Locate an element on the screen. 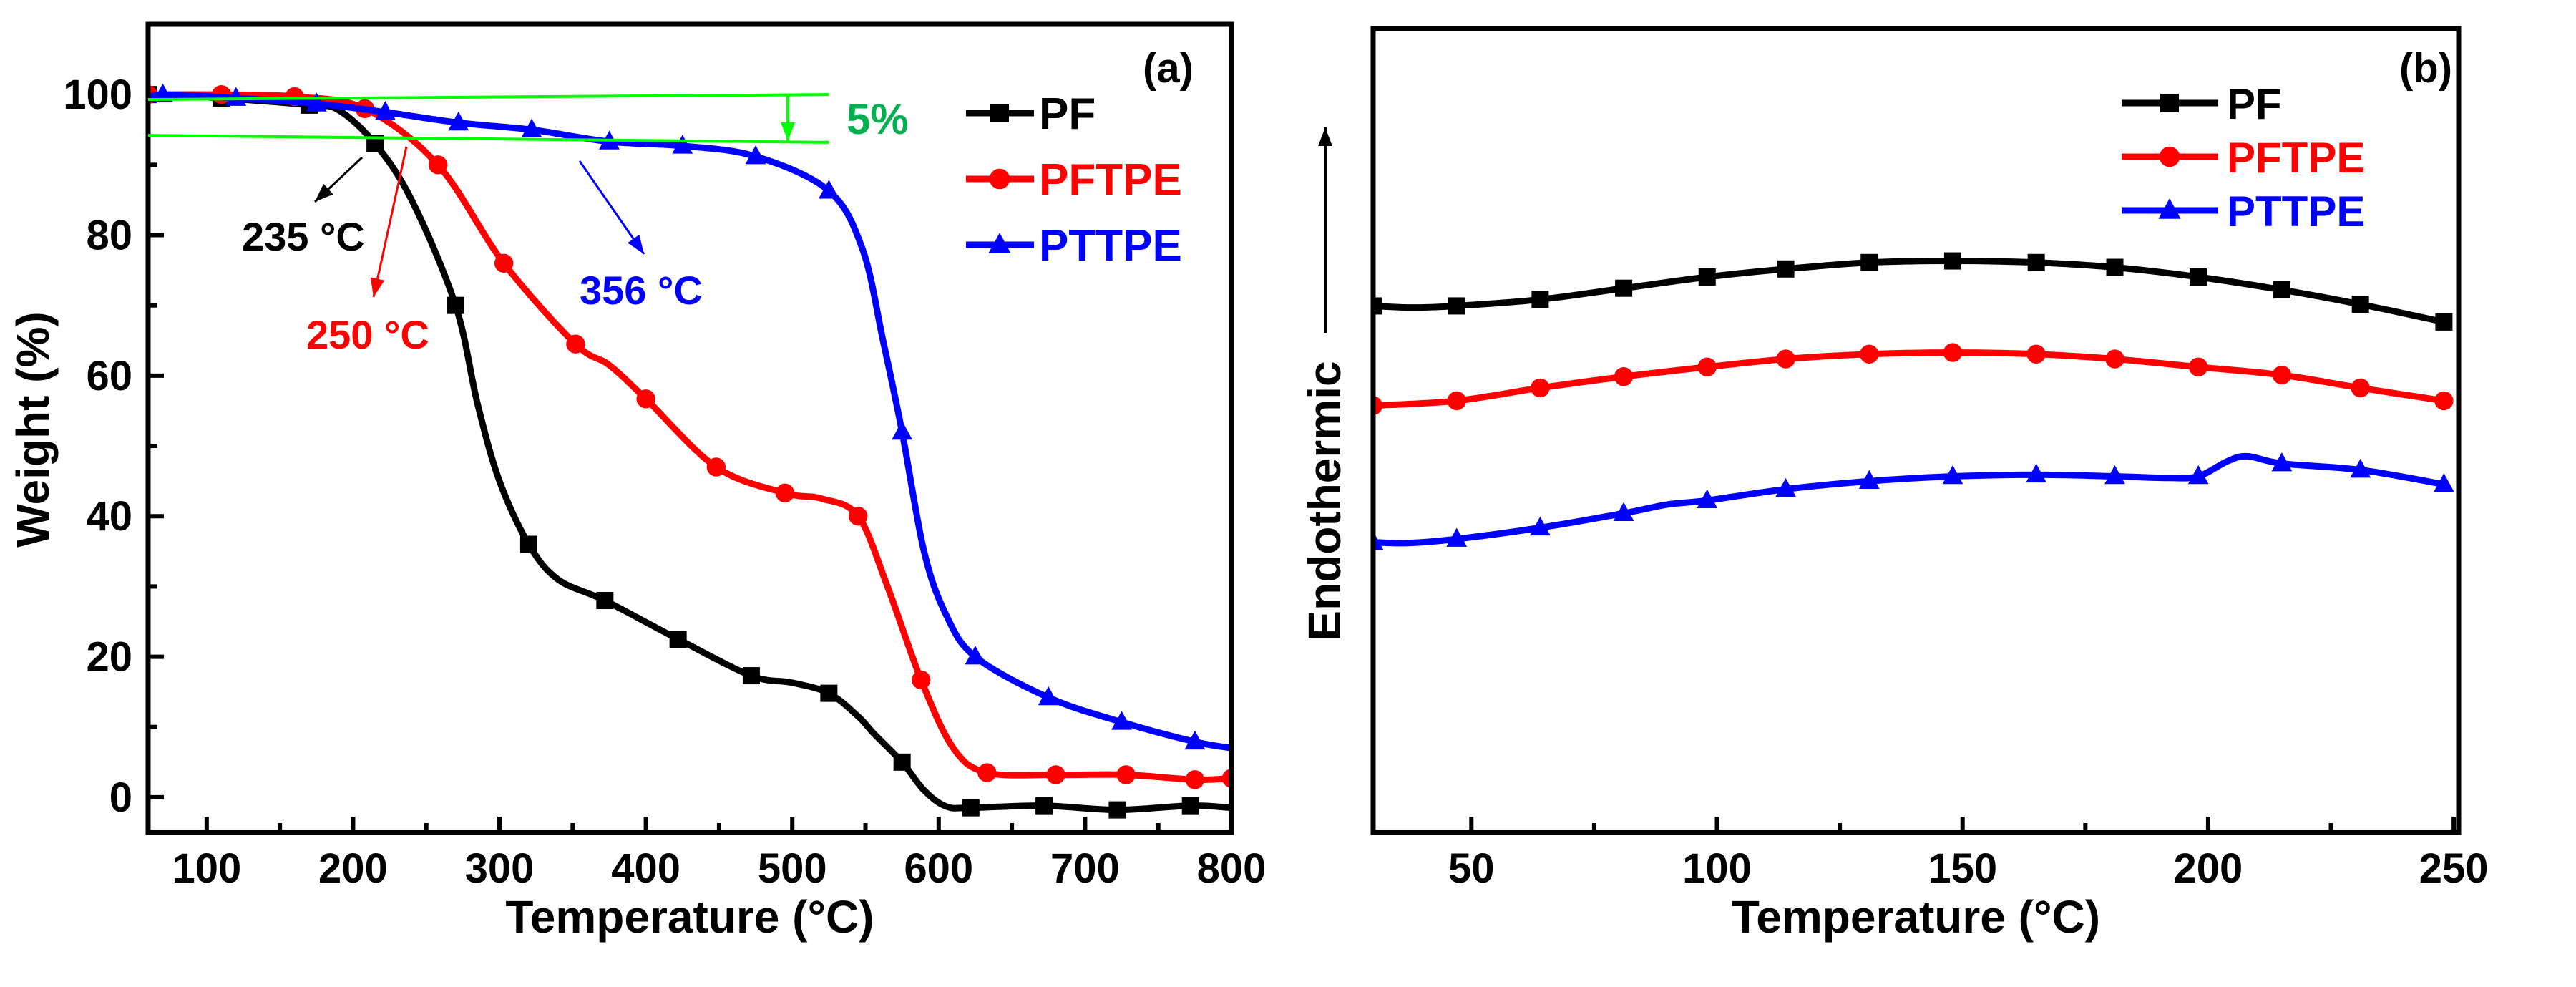 The width and height of the screenshot is (2576, 987). annotation-arrow-356-head is located at coordinates (635, 244).